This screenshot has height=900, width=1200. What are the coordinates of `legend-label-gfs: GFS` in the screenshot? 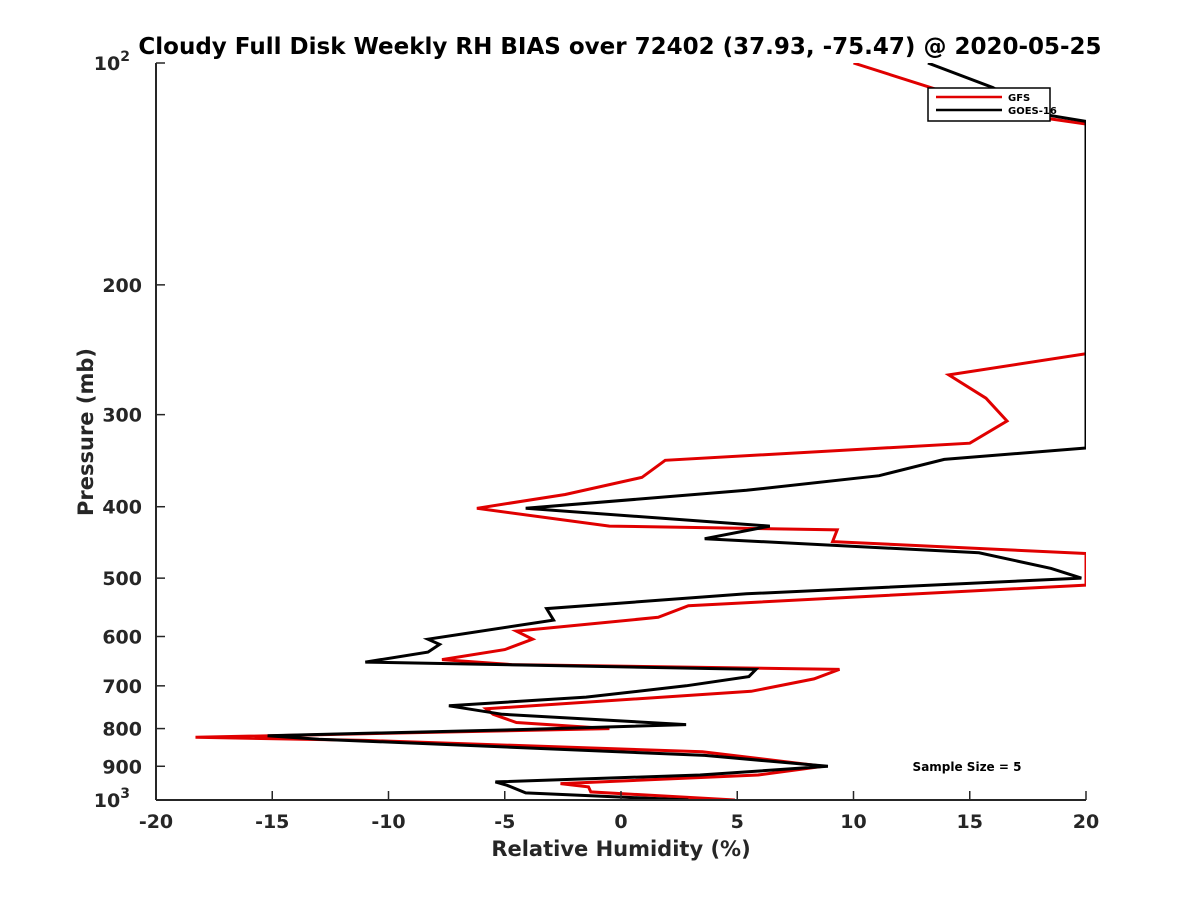 It's located at (1019, 98).